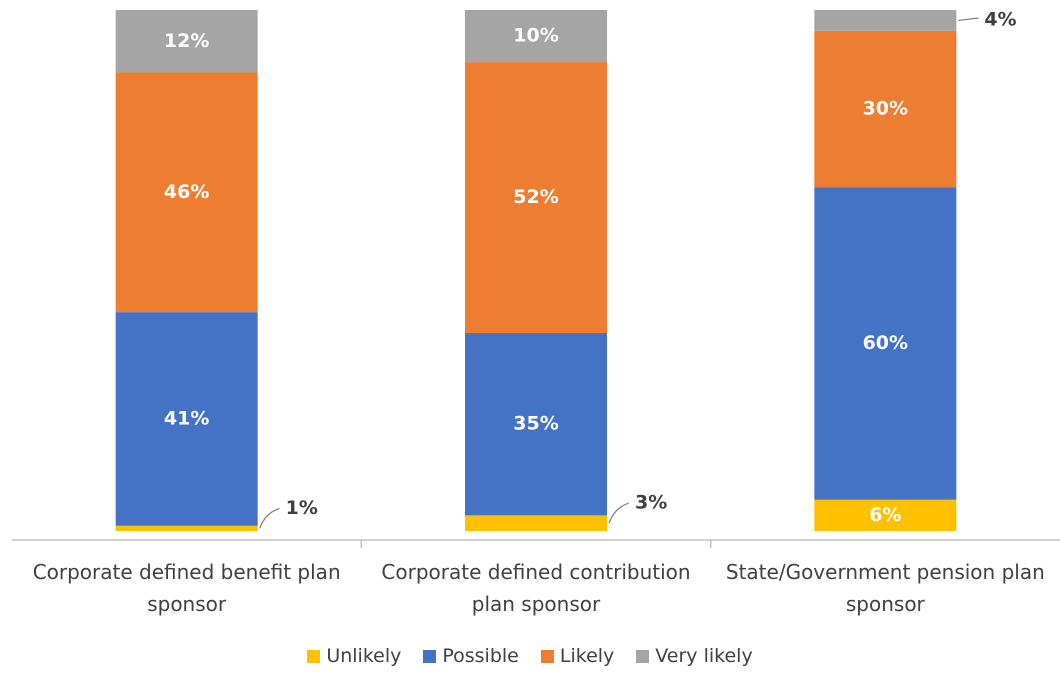 The width and height of the screenshot is (1060, 674). I want to click on data-label: 46%, so click(186, 192).